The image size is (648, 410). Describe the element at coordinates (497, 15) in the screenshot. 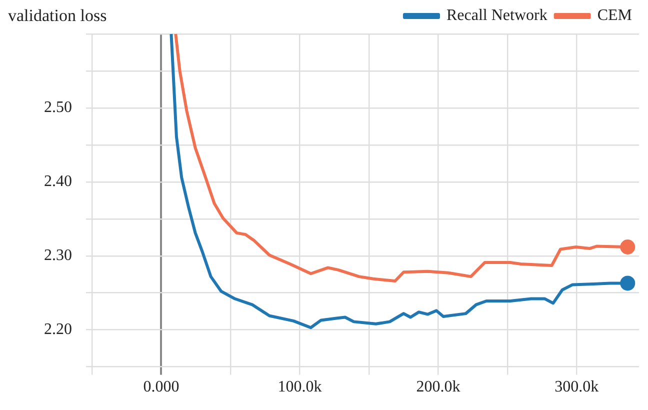

I see `legend-label: Recall Network` at that location.